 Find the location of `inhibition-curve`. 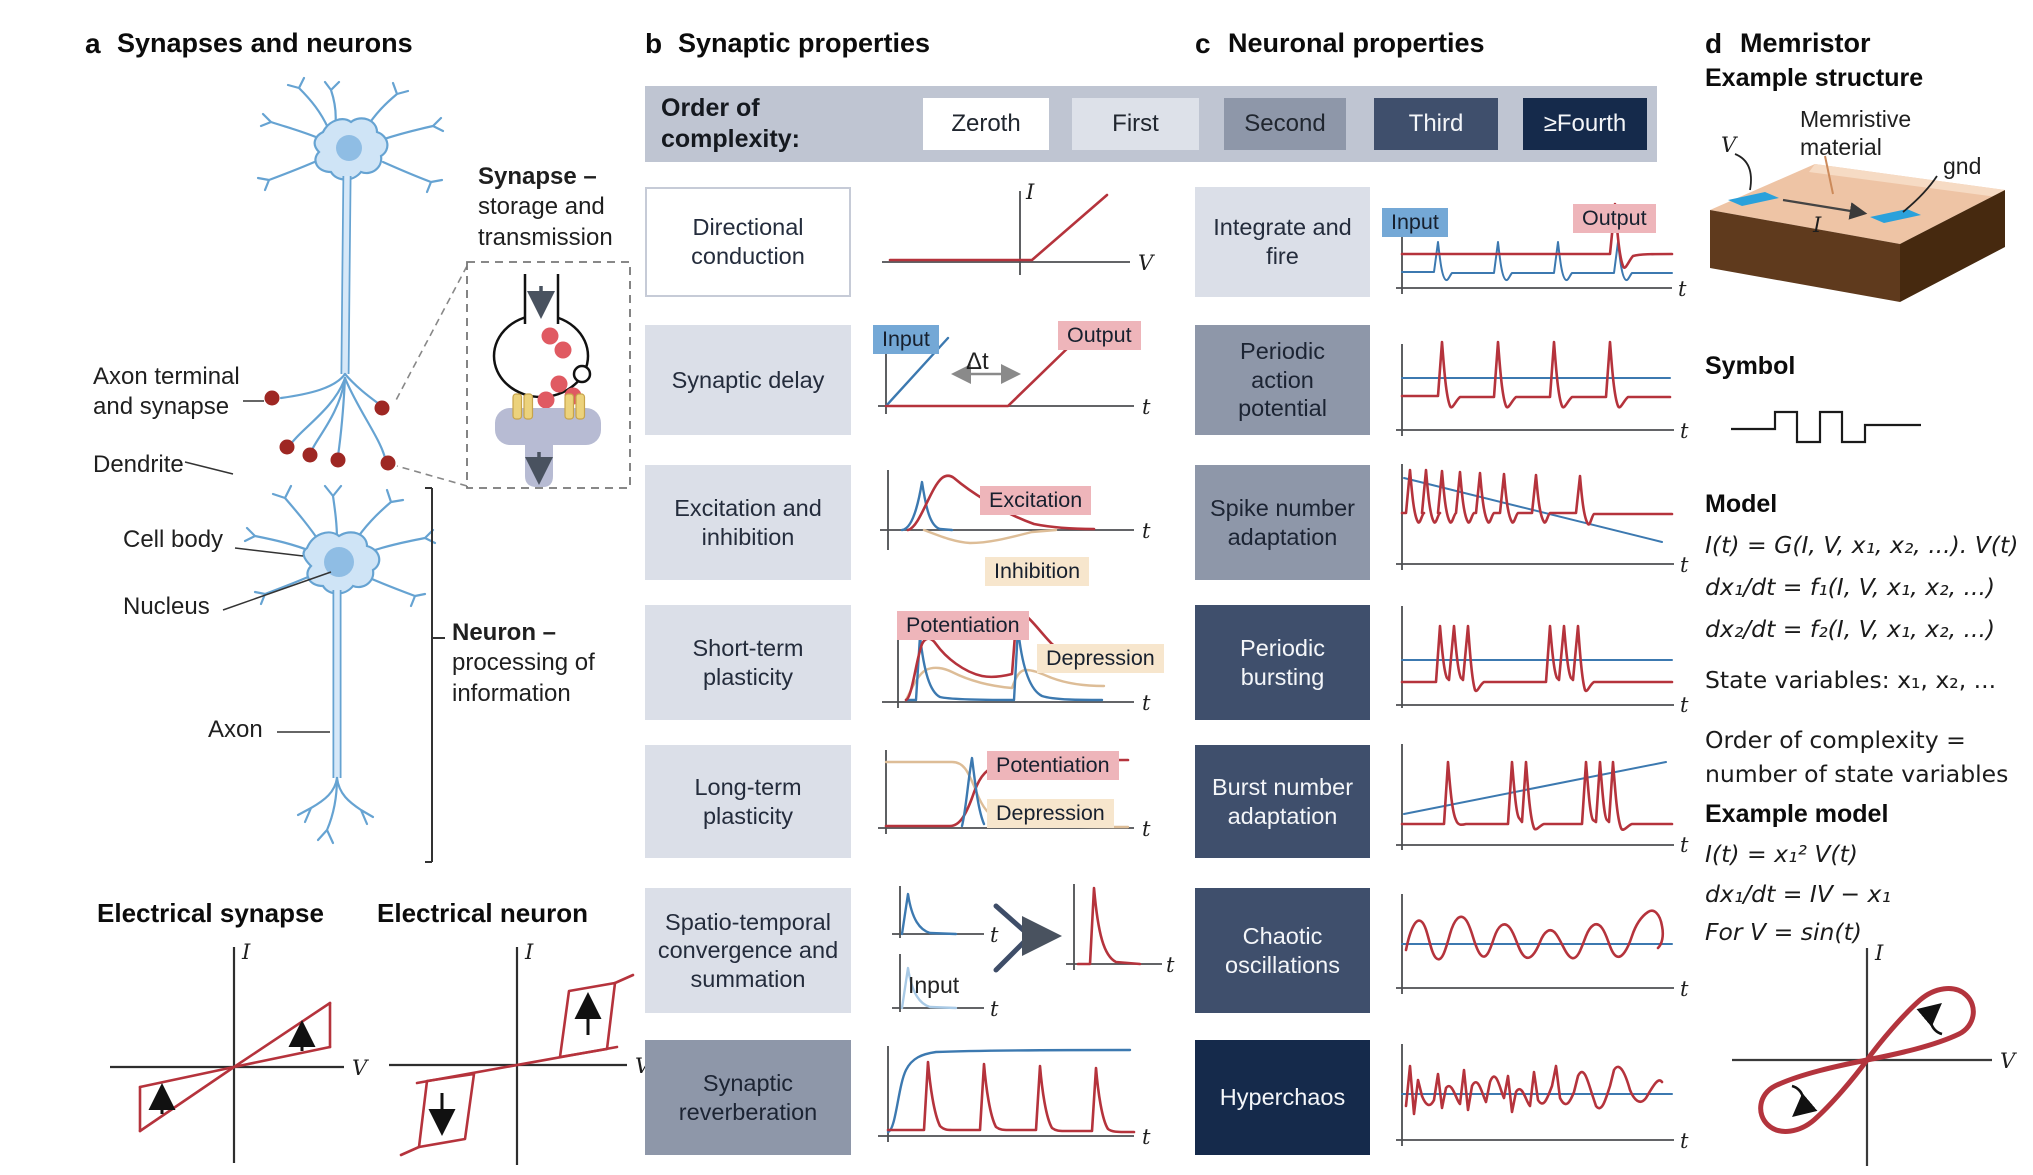

inhibition-curve is located at coordinates (990, 536).